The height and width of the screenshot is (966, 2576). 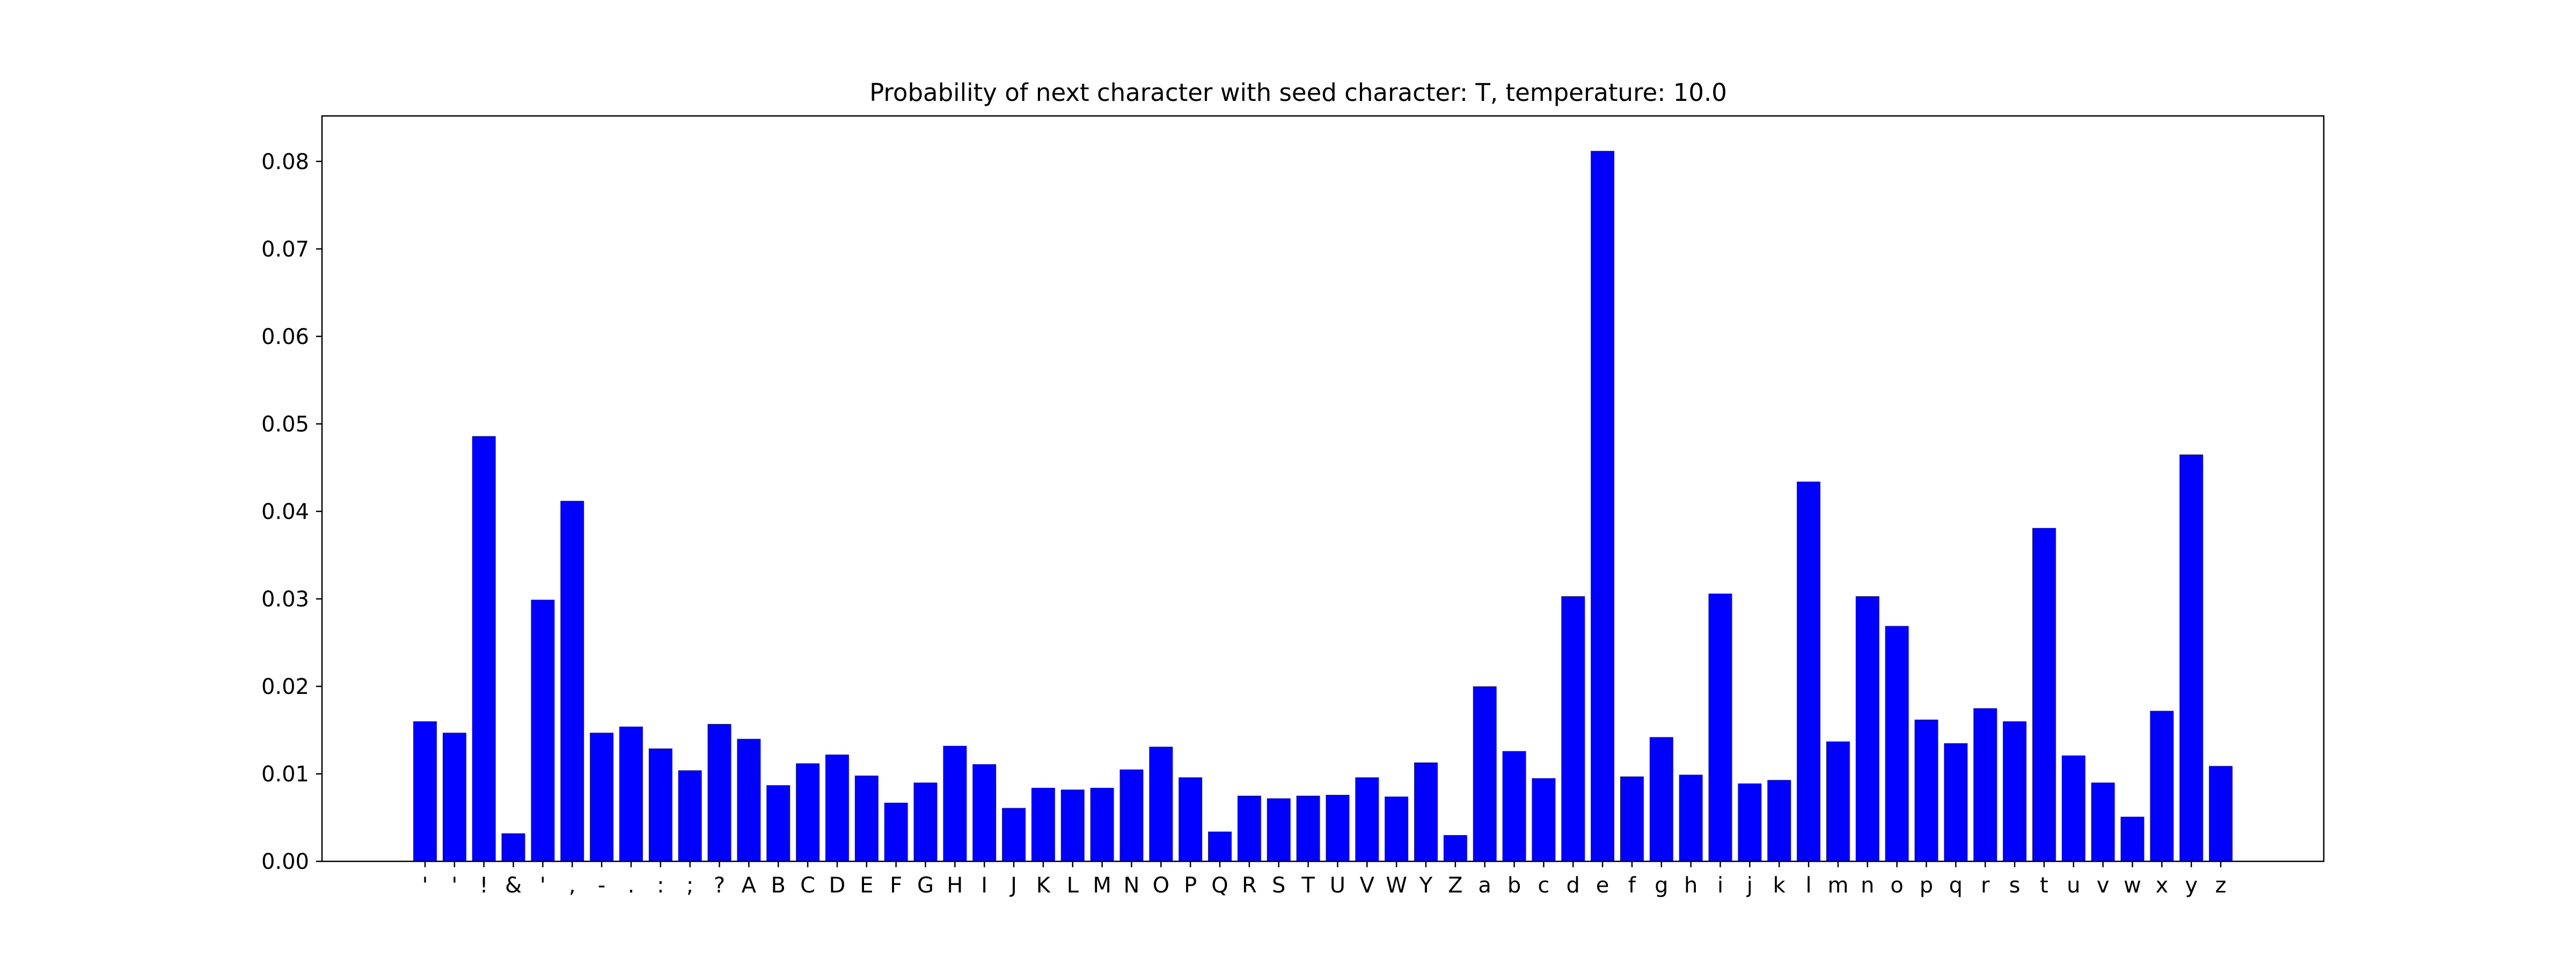 What do you see at coordinates (1426, 885) in the screenshot?
I see `x-tick-label: Y` at bounding box center [1426, 885].